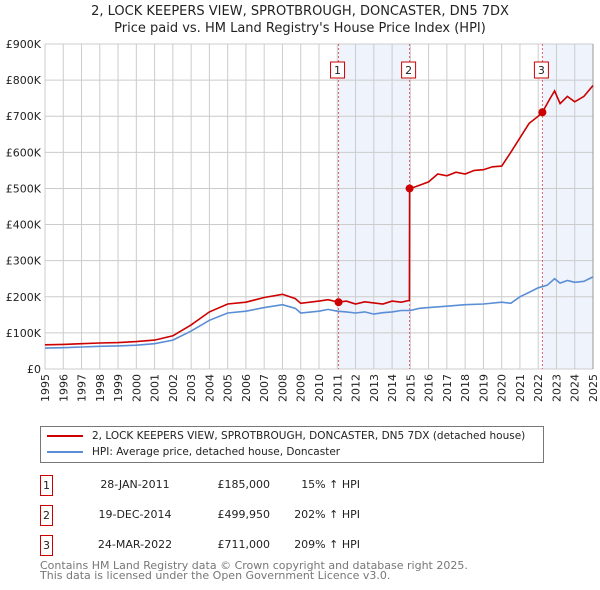 Image resolution: width=600 pixels, height=590 pixels. Describe the element at coordinates (567, 206) in the screenshot. I see `shaded-range` at that location.